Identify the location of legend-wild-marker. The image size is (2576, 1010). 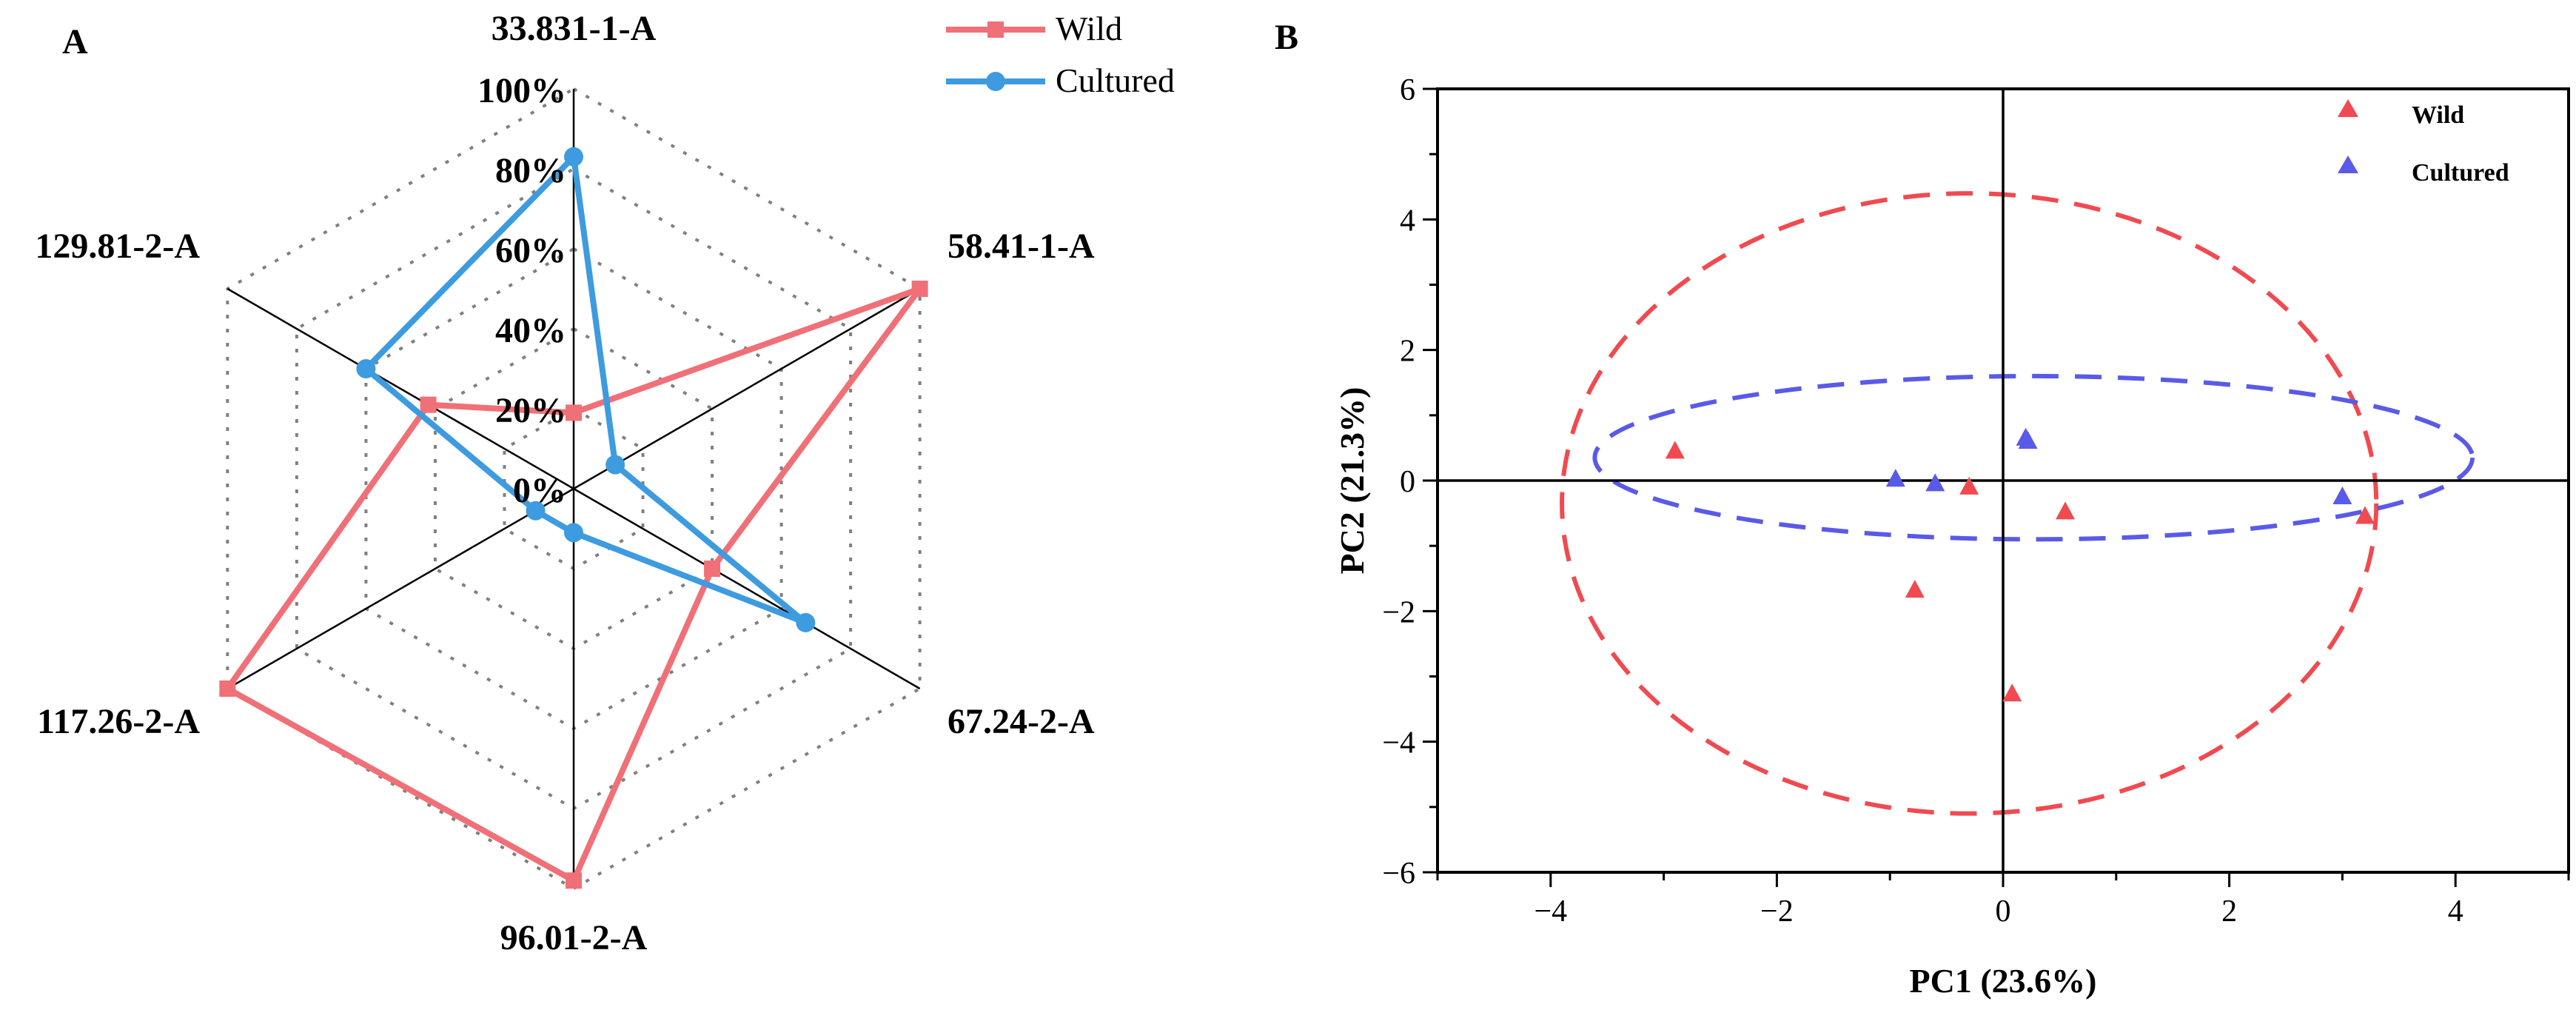
(995, 29).